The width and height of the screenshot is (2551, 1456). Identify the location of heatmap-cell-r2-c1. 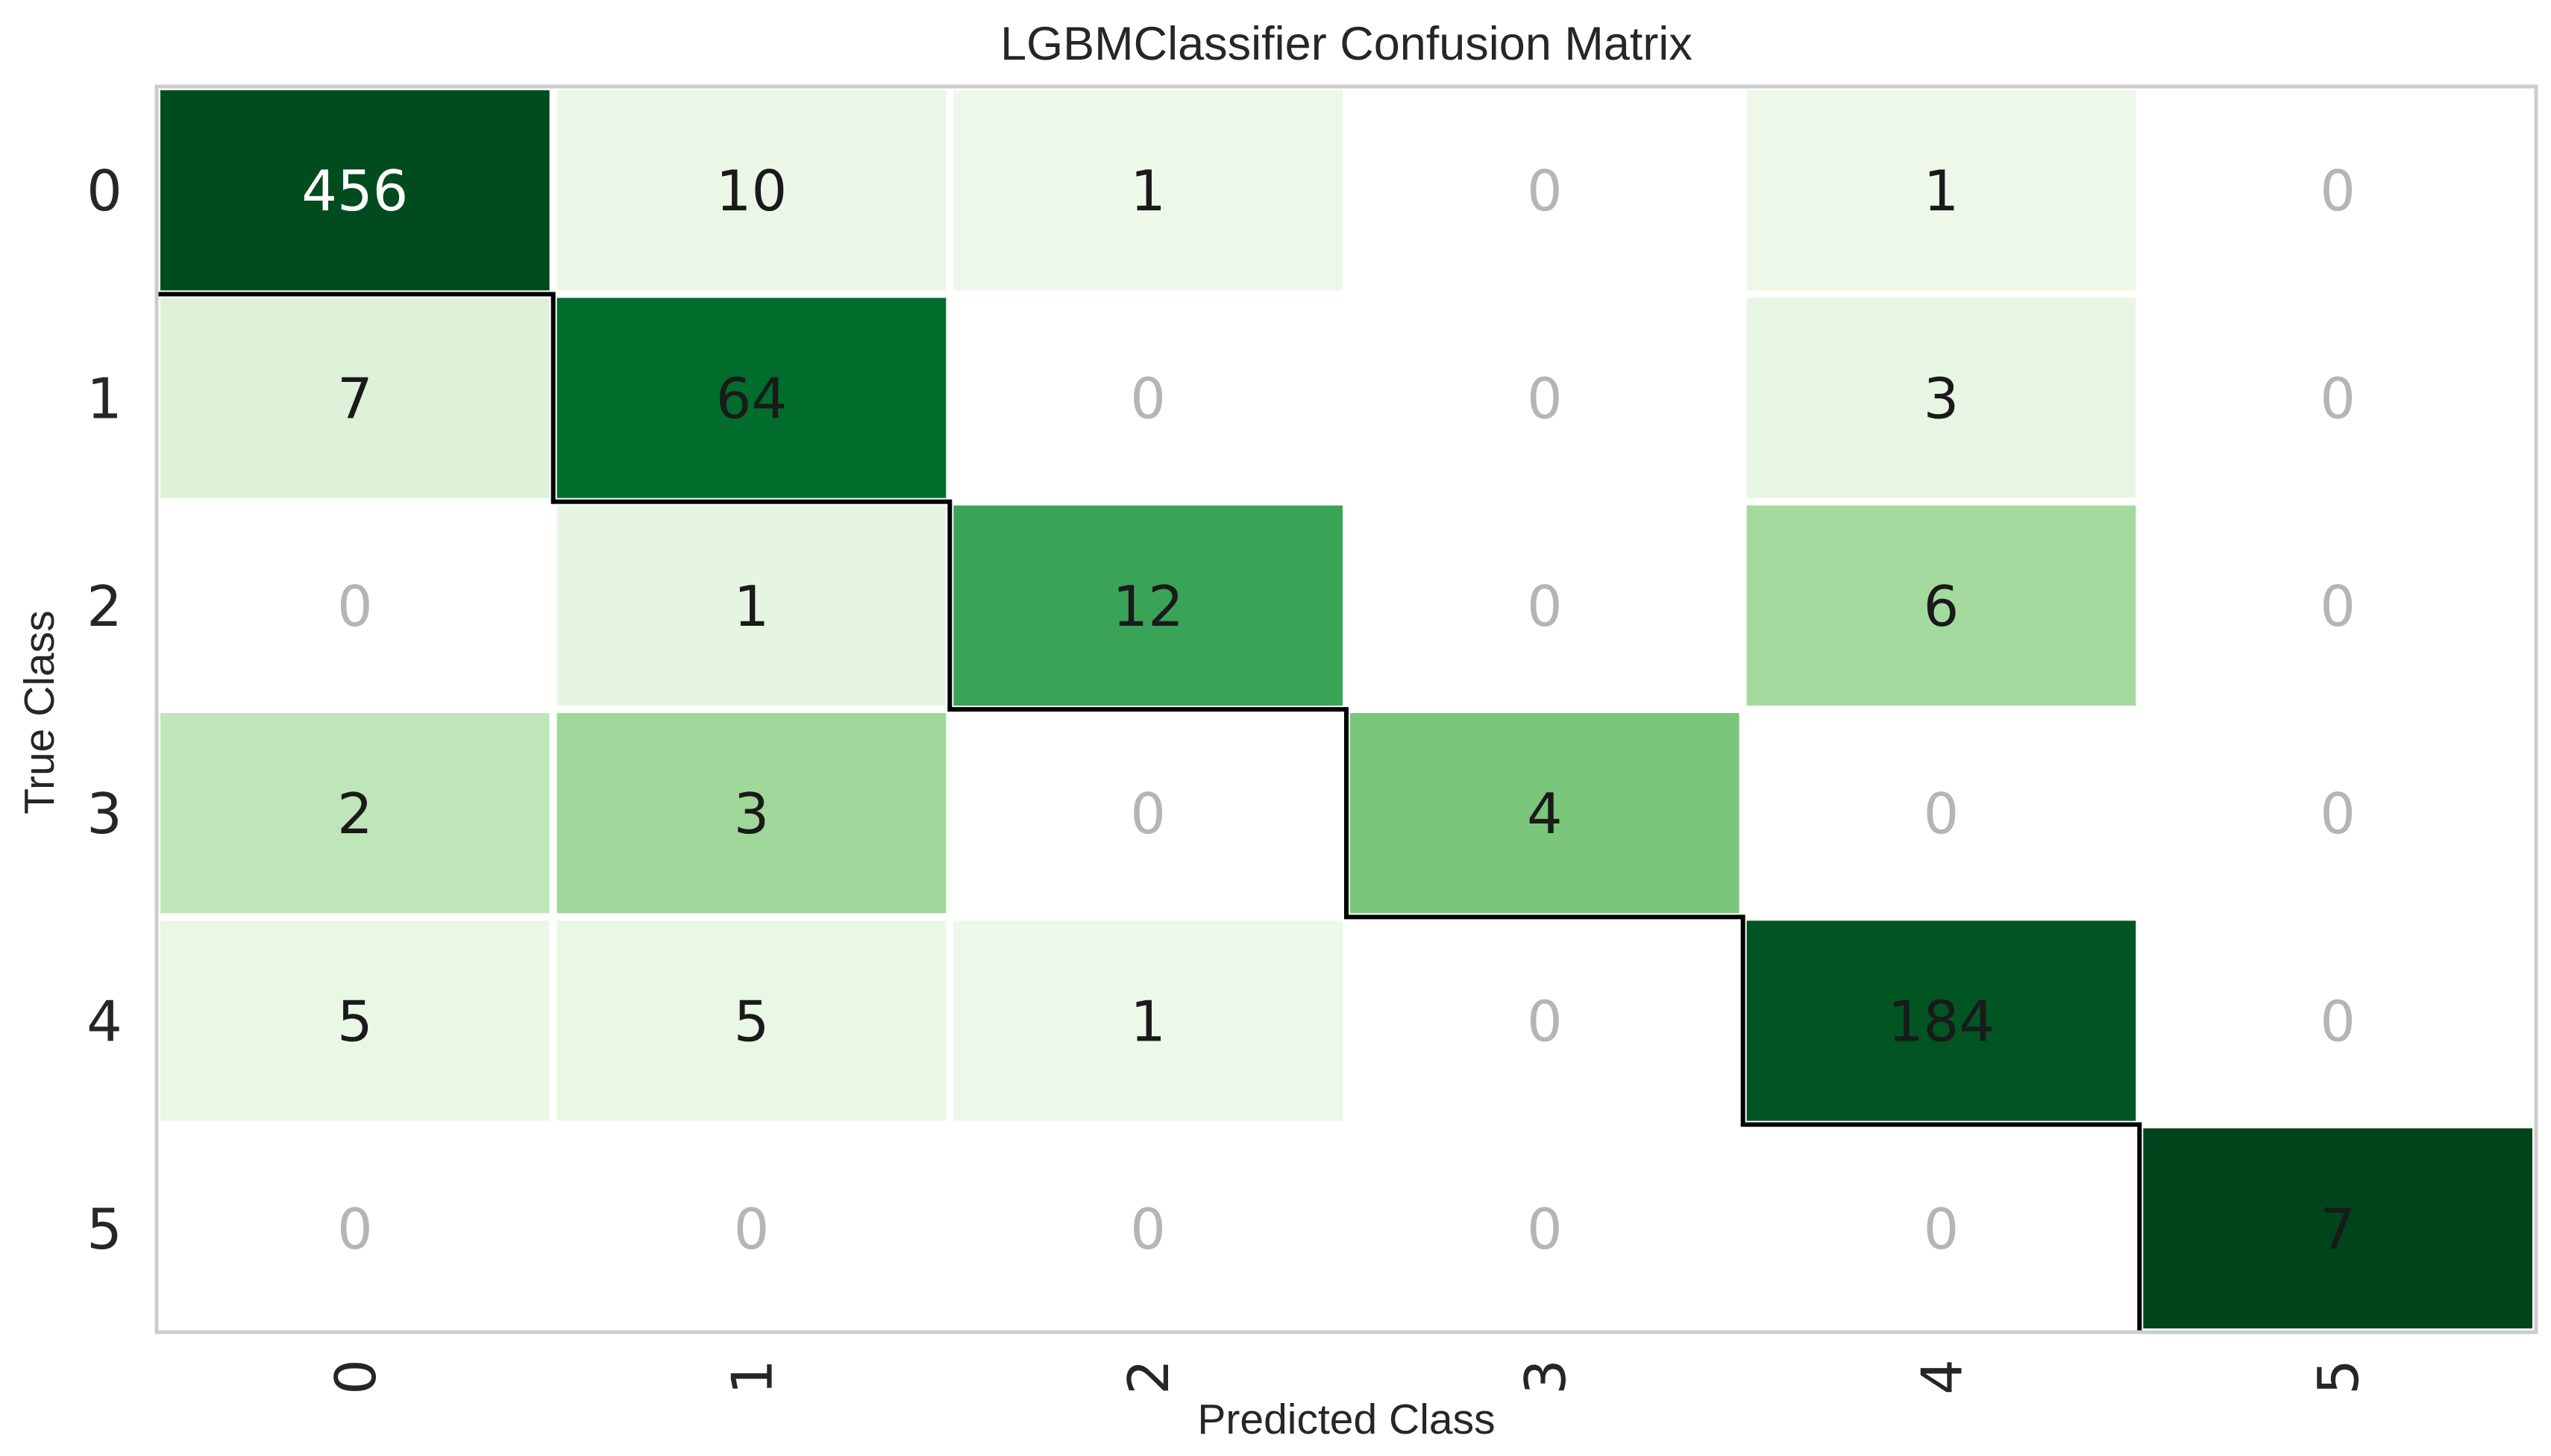
(751, 605).